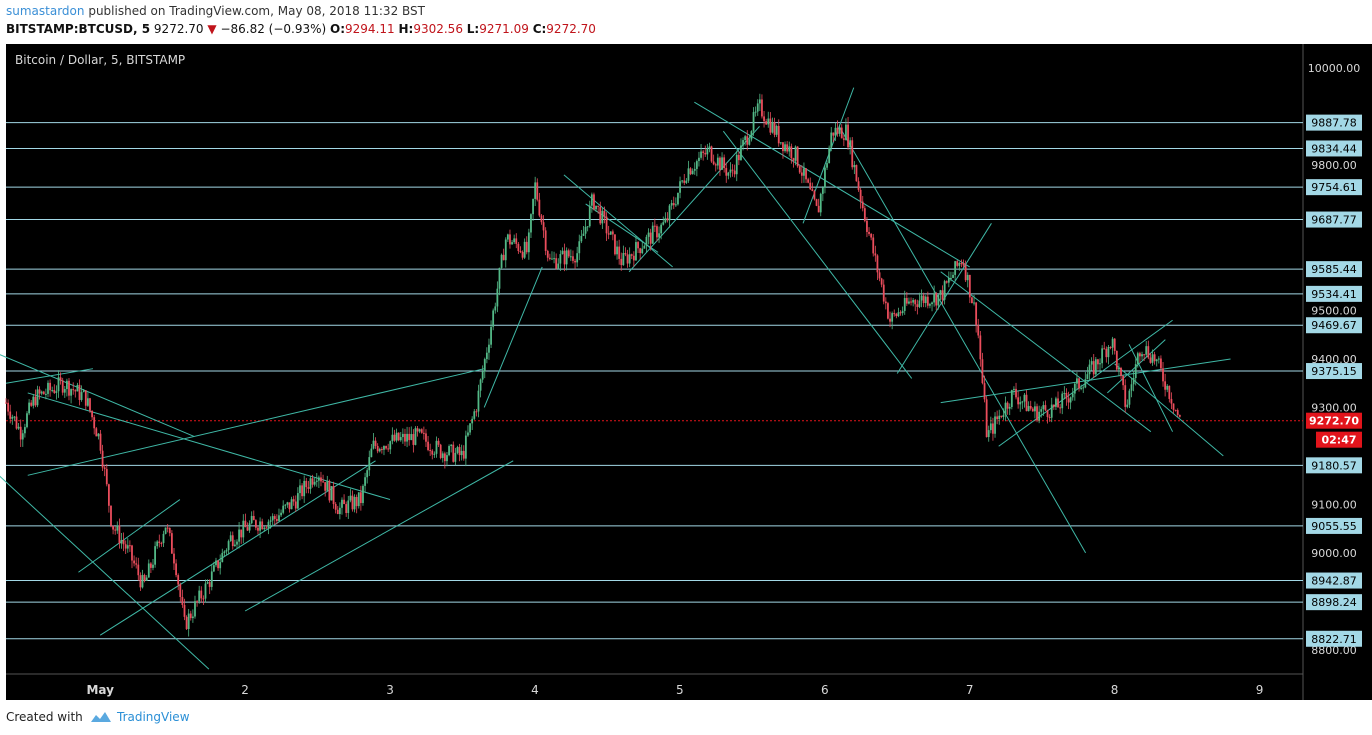 The image size is (1372, 735). What do you see at coordinates (1334, 602) in the screenshot?
I see `level-price-label: 8898.24` at bounding box center [1334, 602].